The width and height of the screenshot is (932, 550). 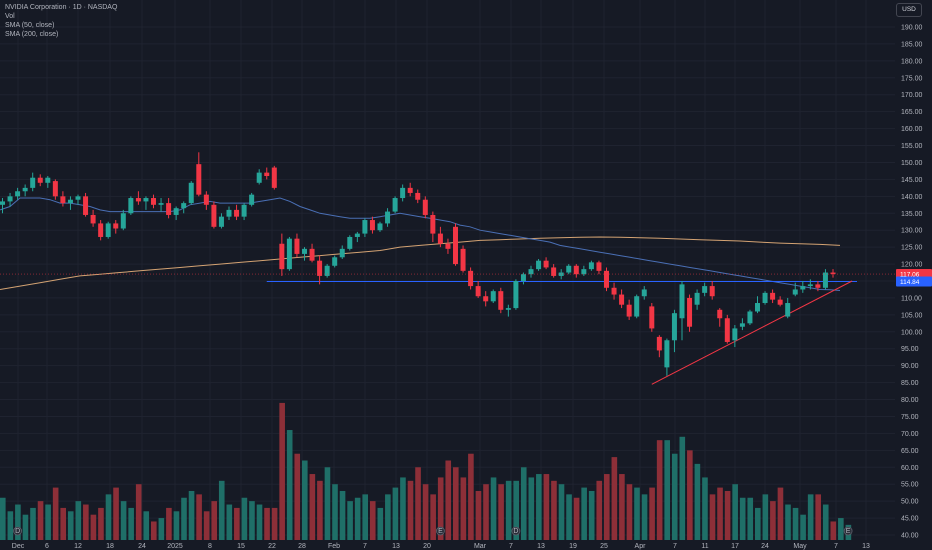 I want to click on currency-button: USD, so click(x=909, y=10).